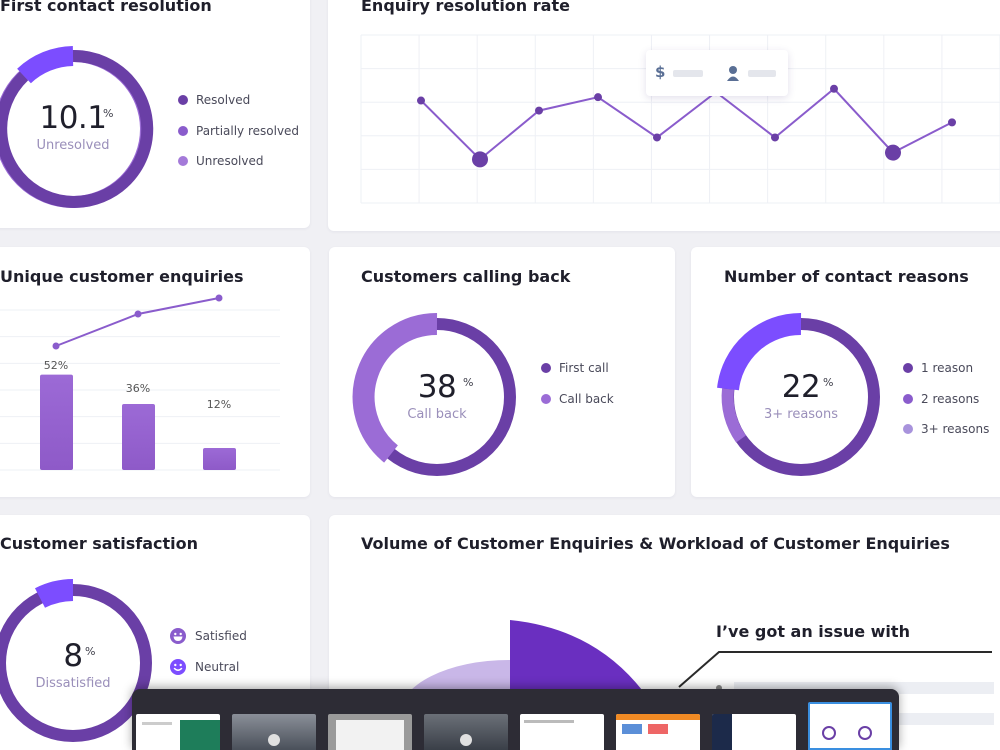 The height and width of the screenshot is (750, 1000). What do you see at coordinates (219, 404) in the screenshot?
I see `bar-label-3: 12%` at bounding box center [219, 404].